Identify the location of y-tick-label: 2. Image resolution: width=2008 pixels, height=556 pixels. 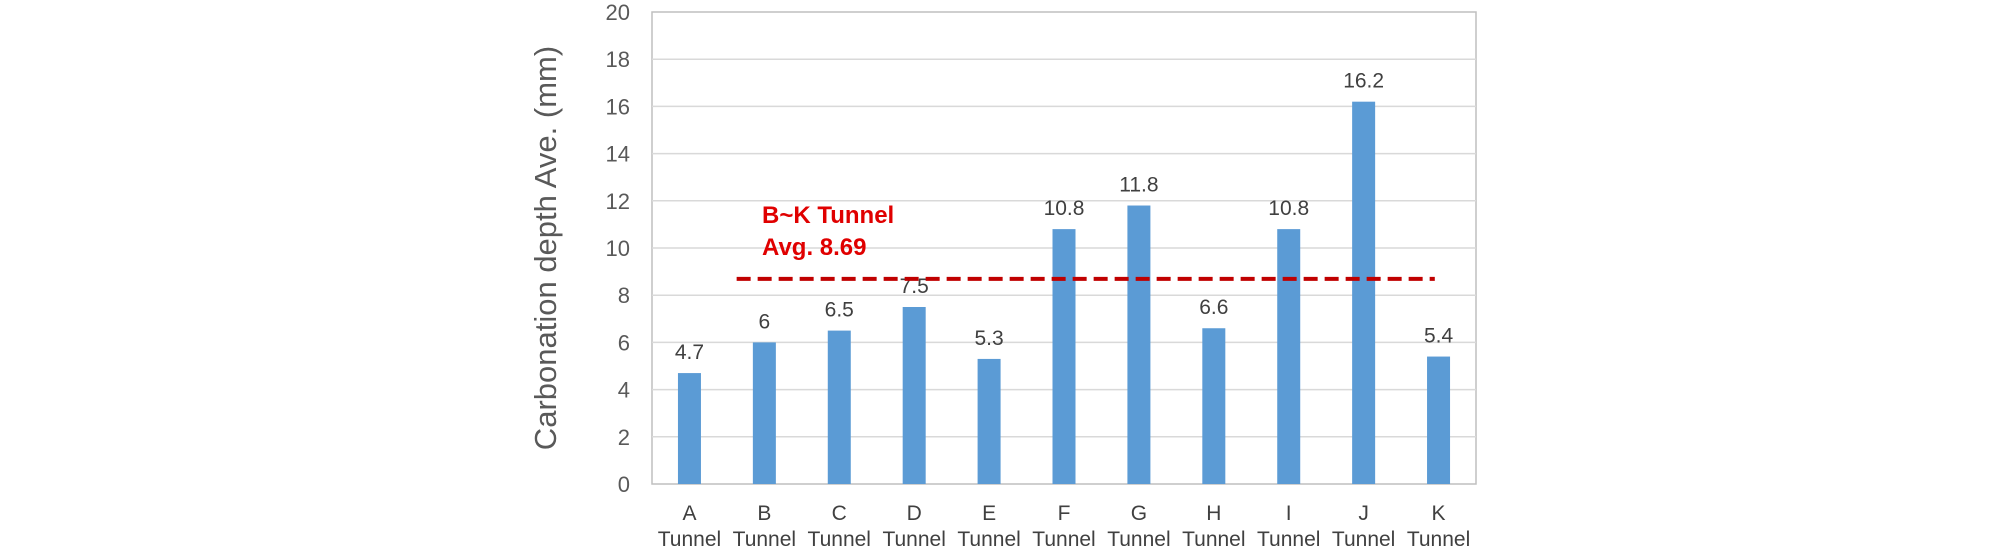
(624, 437).